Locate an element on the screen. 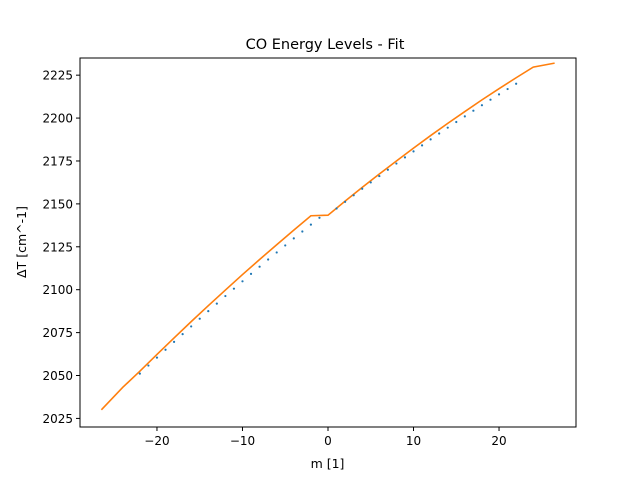 Image resolution: width=640 pixels, height=480 pixels. y-axis-label: ΔT [cm^-1] is located at coordinates (21, 242).